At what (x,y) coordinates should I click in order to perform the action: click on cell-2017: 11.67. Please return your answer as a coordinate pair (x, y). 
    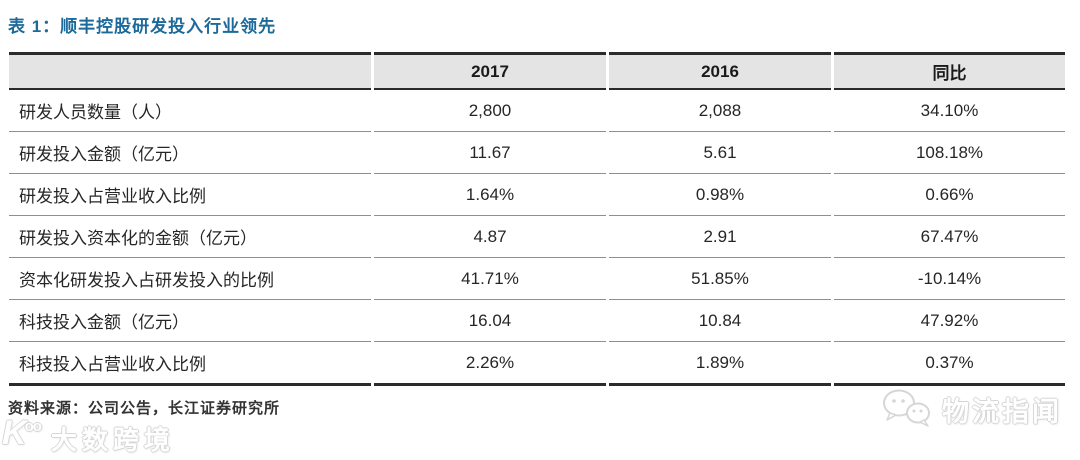
    Looking at the image, I should click on (490, 153).